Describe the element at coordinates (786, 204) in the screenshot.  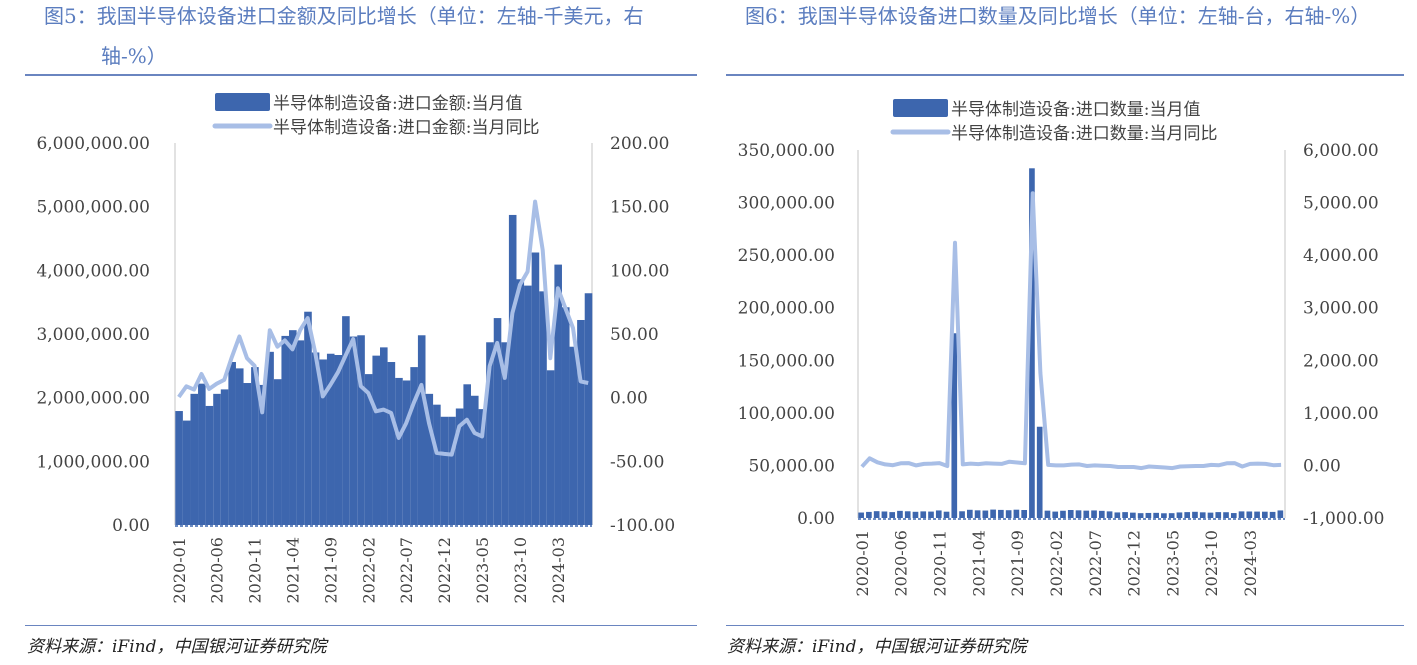
I see `y-left-tick-label: 300,000.00` at that location.